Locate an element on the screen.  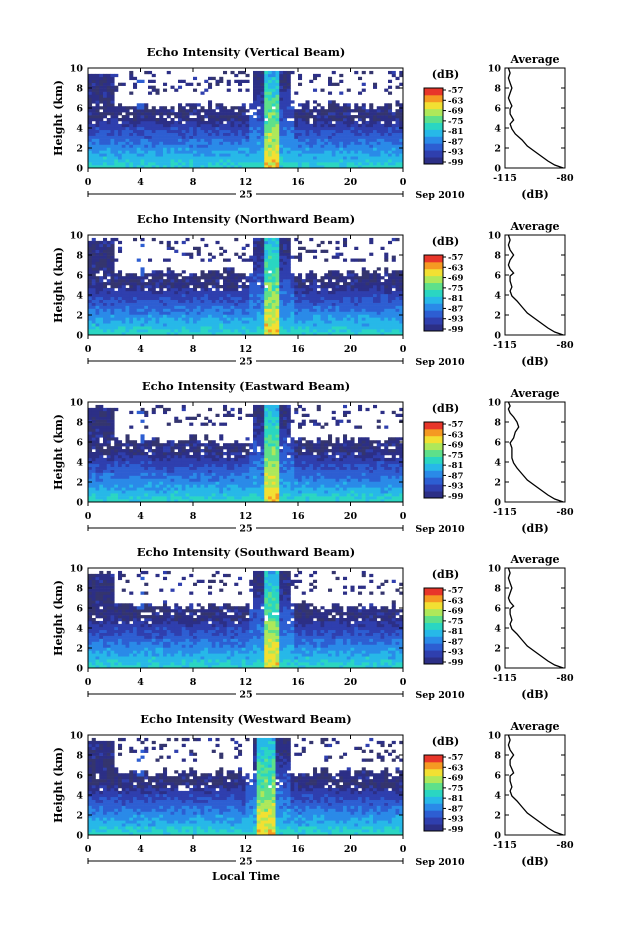
y-tick-label: 4 is located at coordinates (79, 296).